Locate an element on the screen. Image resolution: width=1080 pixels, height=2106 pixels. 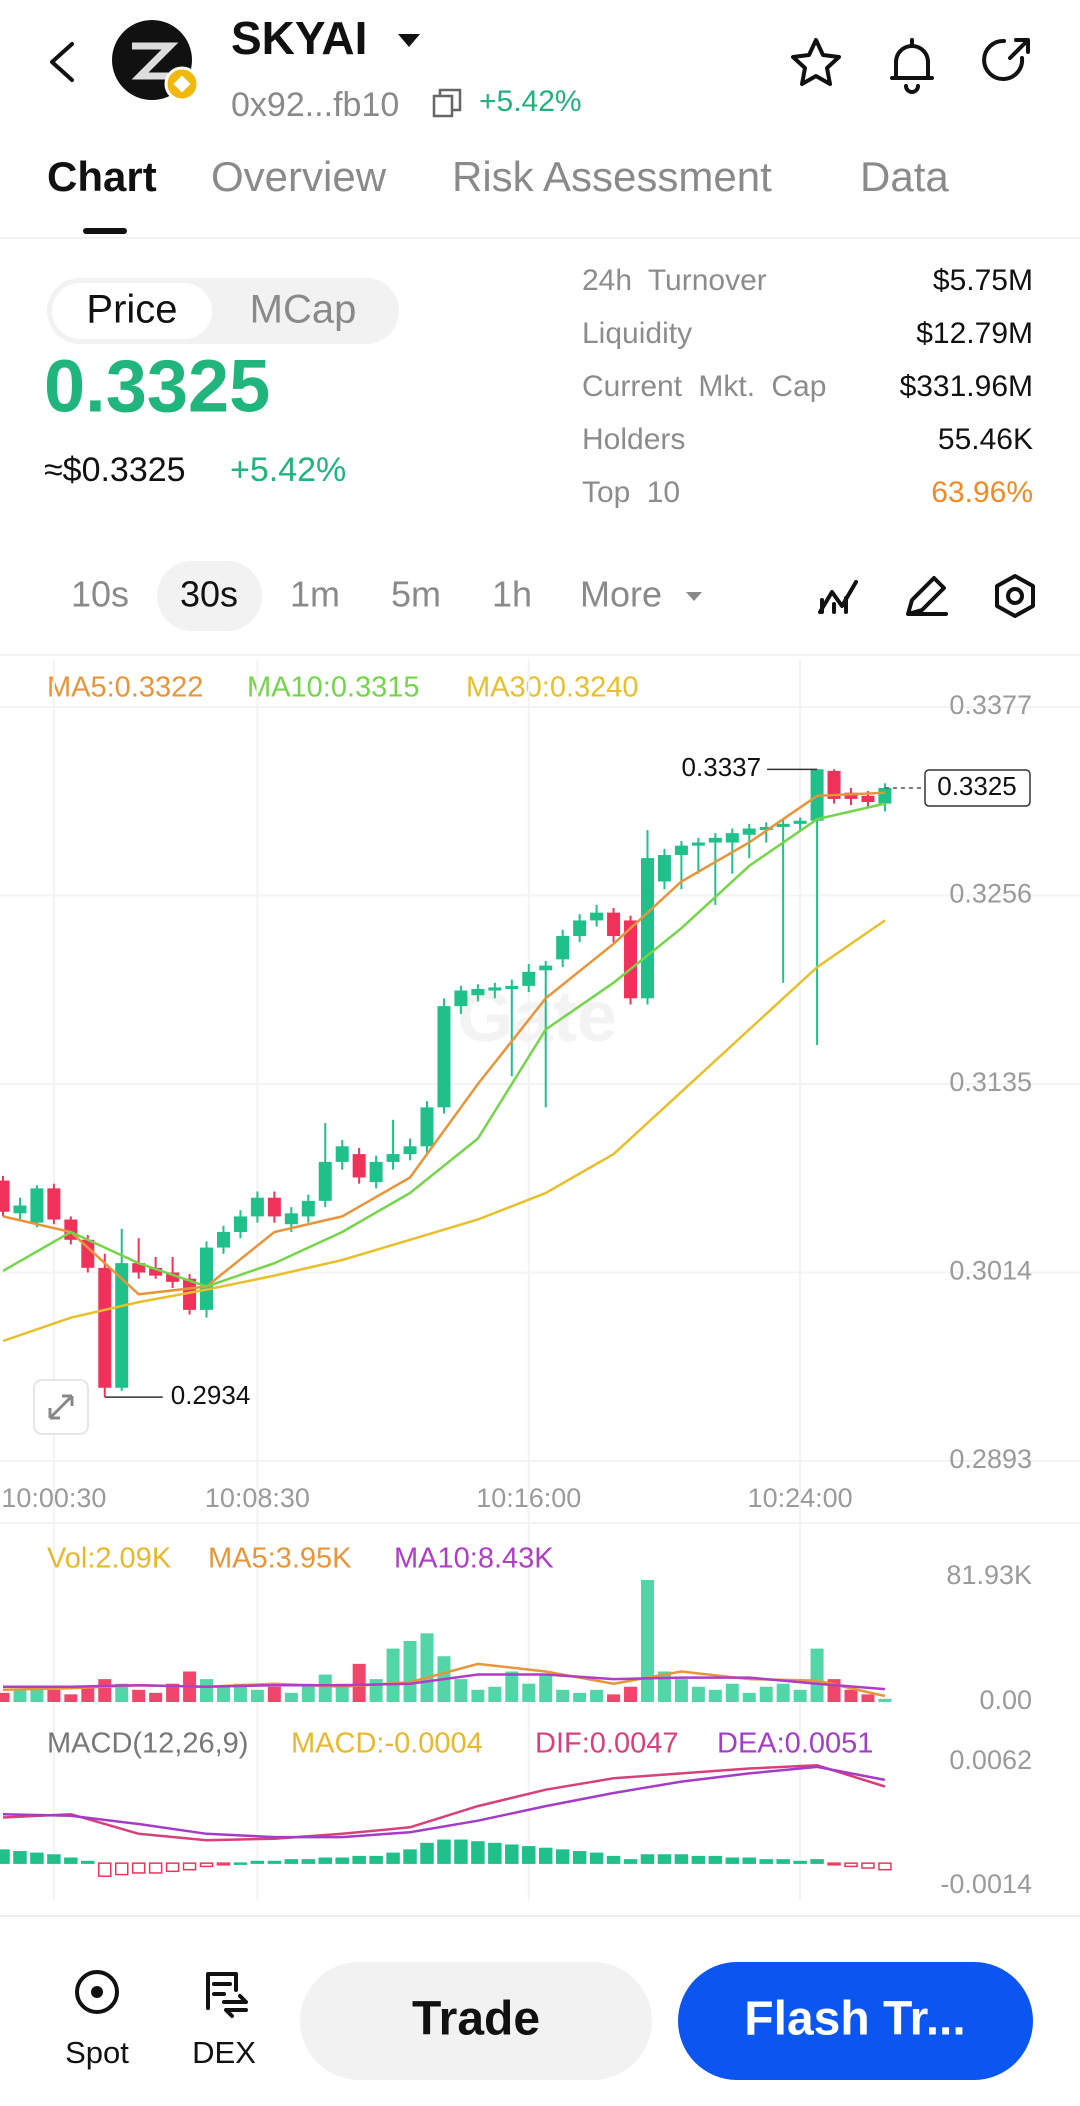
nav-label: DEX is located at coordinates (224, 2052).